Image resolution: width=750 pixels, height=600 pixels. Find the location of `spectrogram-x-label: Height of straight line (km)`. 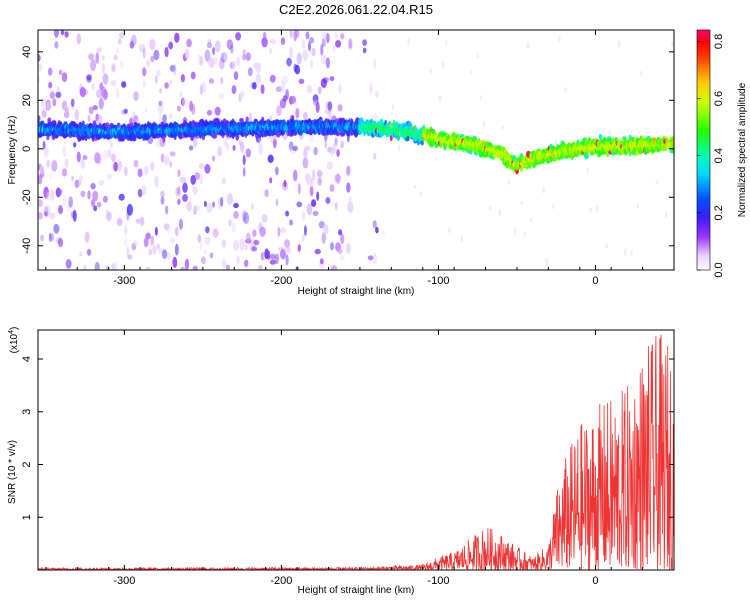

spectrogram-x-label: Height of straight line (km) is located at coordinates (356, 291).